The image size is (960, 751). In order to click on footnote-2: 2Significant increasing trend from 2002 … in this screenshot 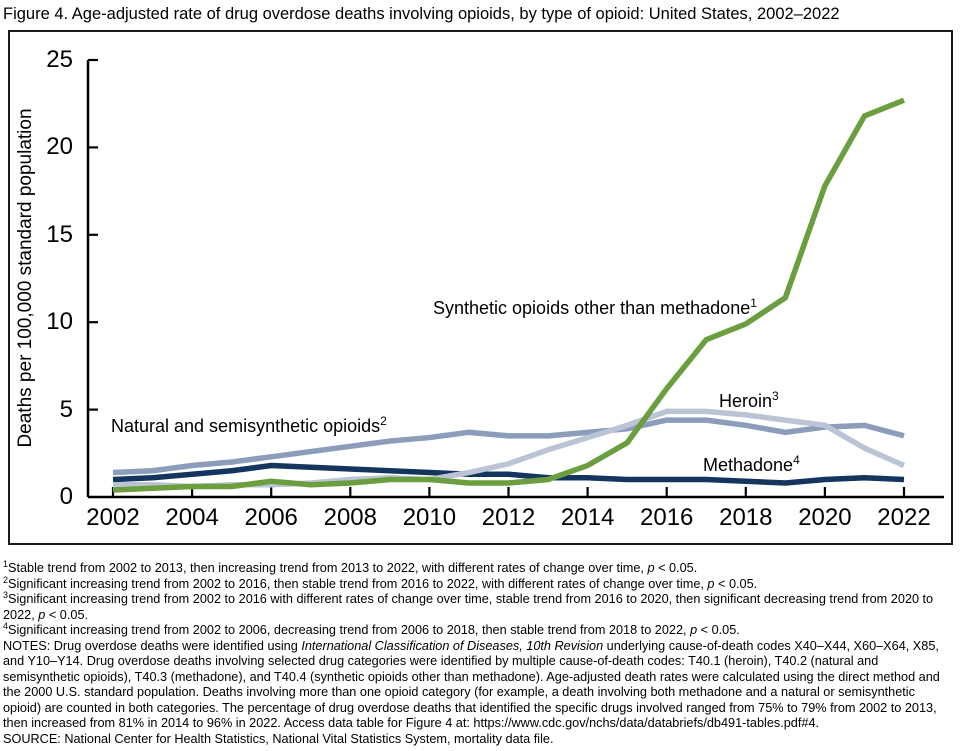, I will do `click(479, 583)`.